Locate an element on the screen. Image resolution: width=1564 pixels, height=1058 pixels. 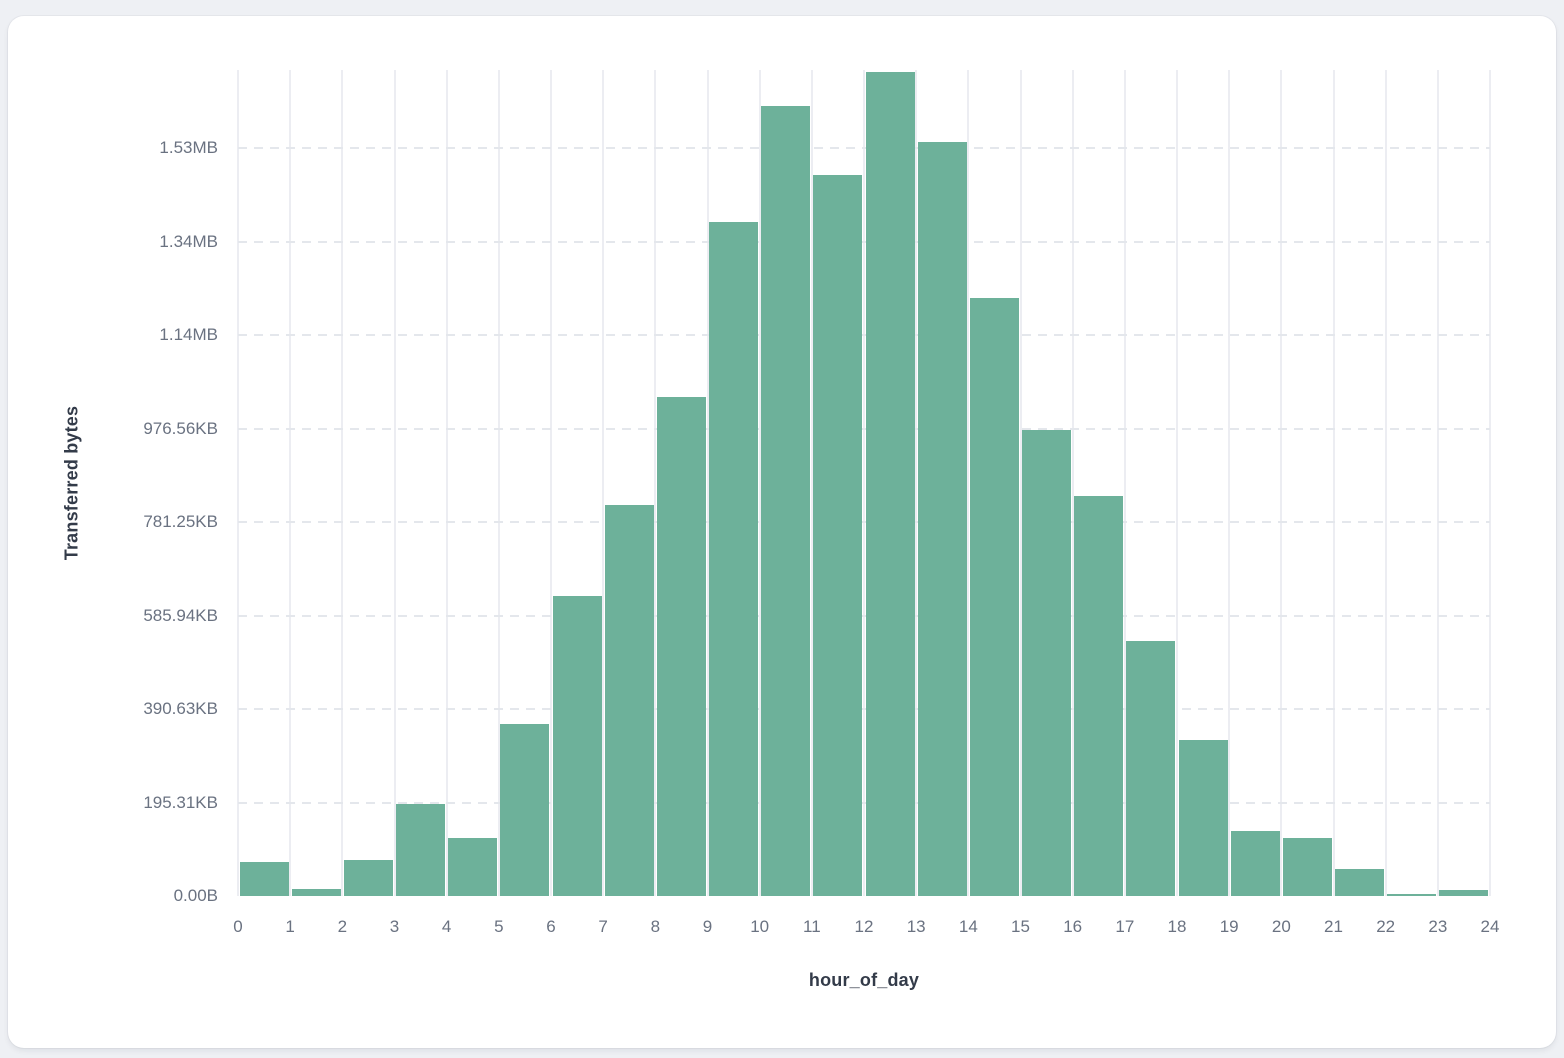
x-tick-label: 17 is located at coordinates (1125, 926).